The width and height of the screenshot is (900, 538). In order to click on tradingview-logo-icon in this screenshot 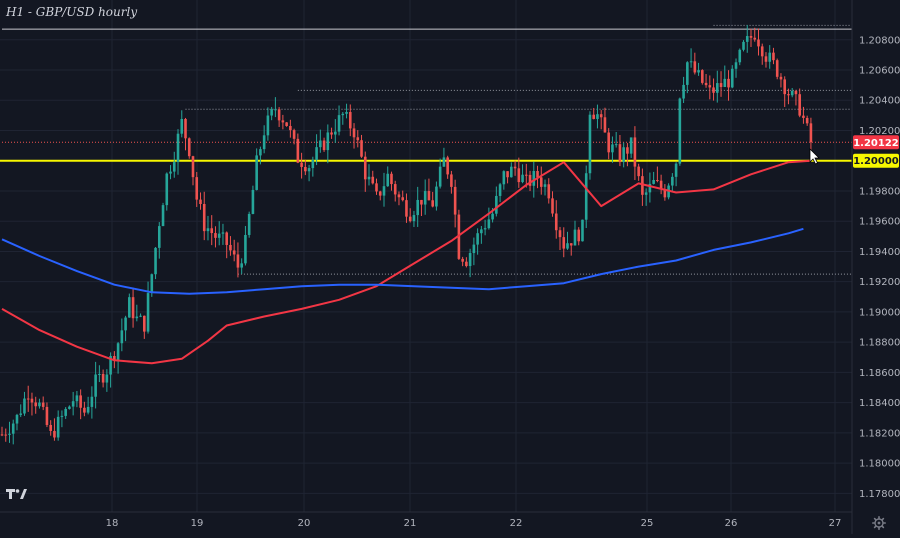, I will do `click(17, 494)`.